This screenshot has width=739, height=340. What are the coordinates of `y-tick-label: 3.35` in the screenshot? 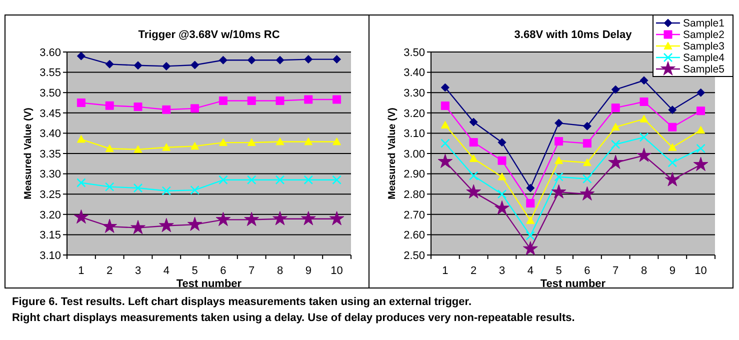 It's located at (50, 154).